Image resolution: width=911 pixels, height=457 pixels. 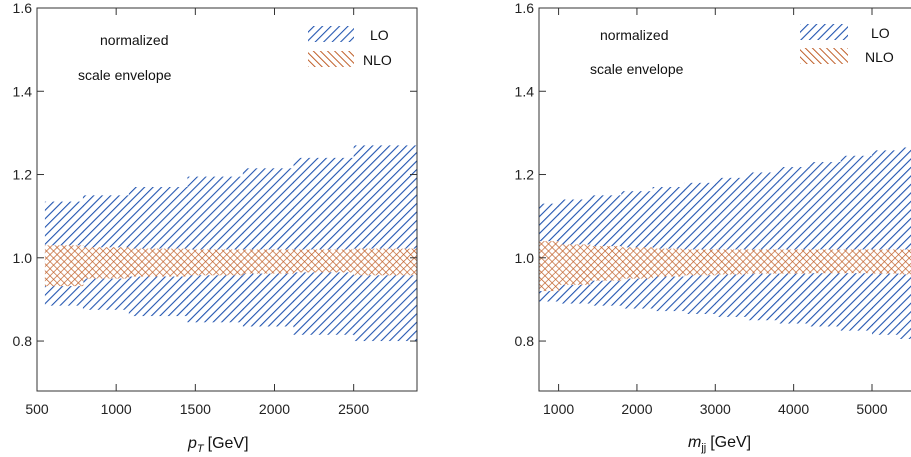 I want to click on x-axis-title-pt: pT [GeV], so click(x=218, y=445).